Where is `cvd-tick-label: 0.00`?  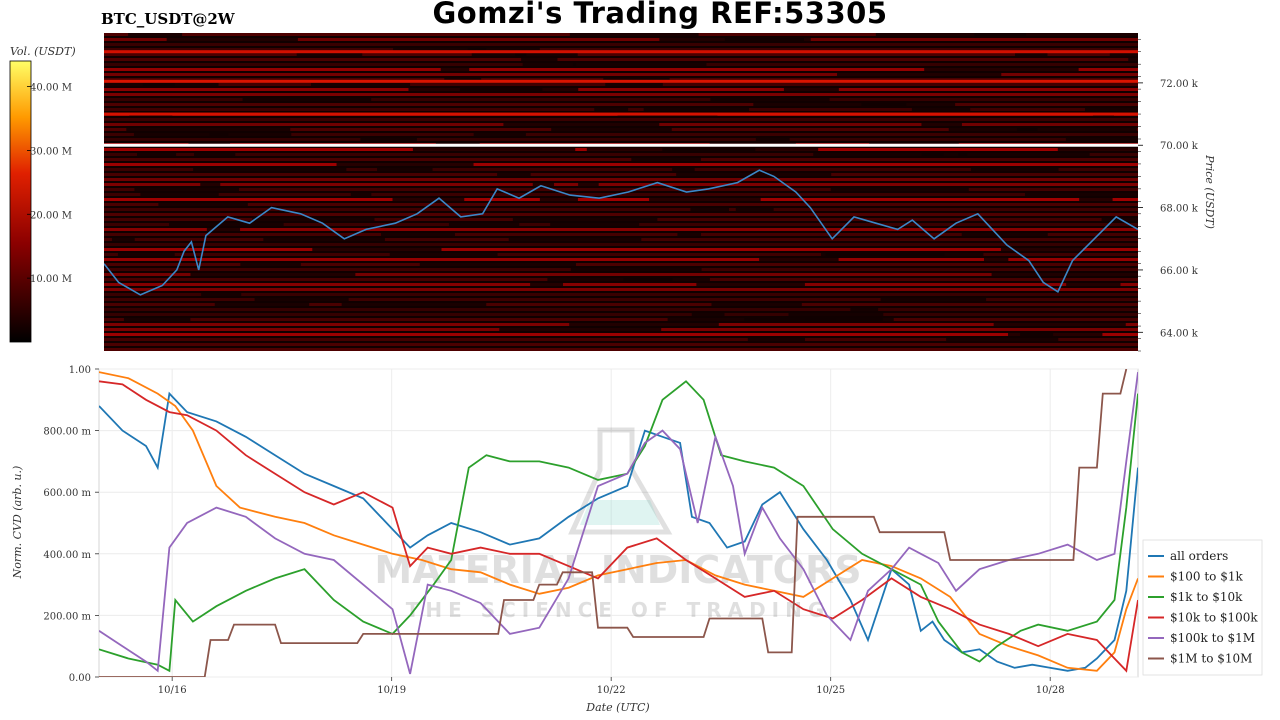
cvd-tick-label: 0.00 is located at coordinates (80, 678).